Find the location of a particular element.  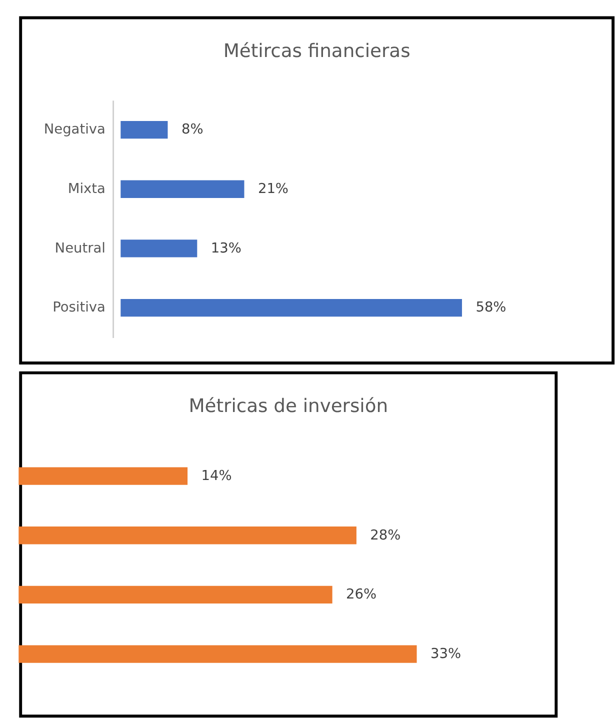

data-label: 28% is located at coordinates (385, 535).